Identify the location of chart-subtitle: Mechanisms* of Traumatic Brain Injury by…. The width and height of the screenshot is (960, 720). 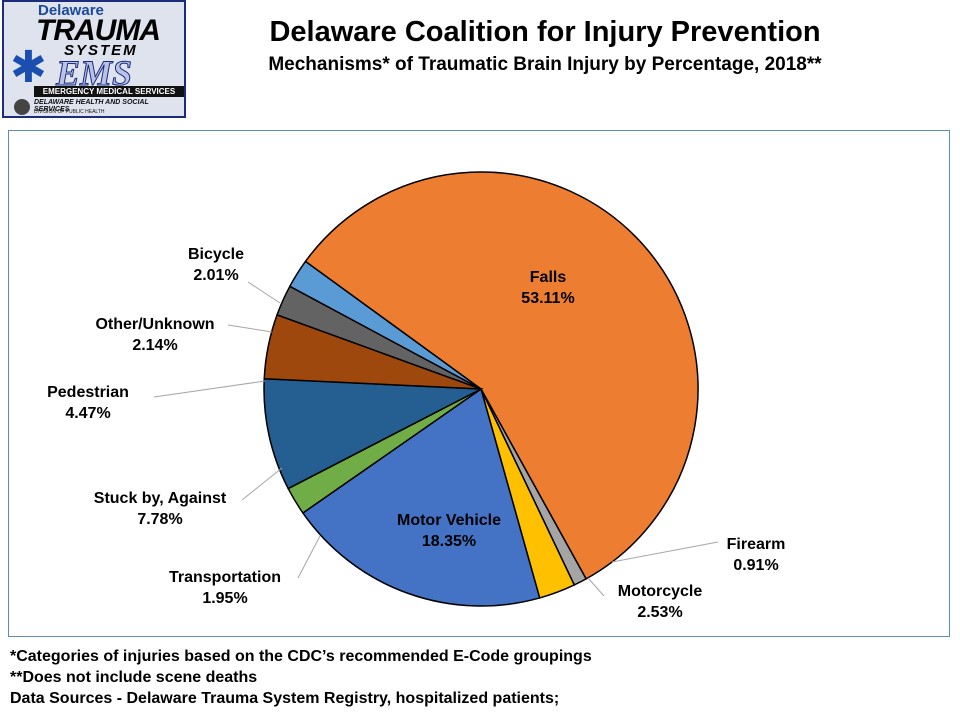
(545, 64).